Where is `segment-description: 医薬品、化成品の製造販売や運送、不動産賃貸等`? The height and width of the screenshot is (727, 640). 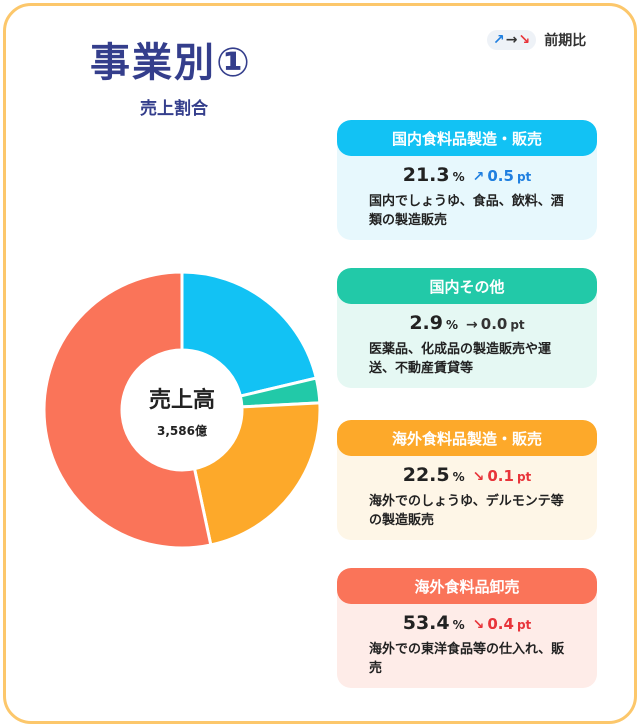 segment-description: 医薬品、化成品の製造販売や運送、不動産賃貸等 is located at coordinates (460, 359).